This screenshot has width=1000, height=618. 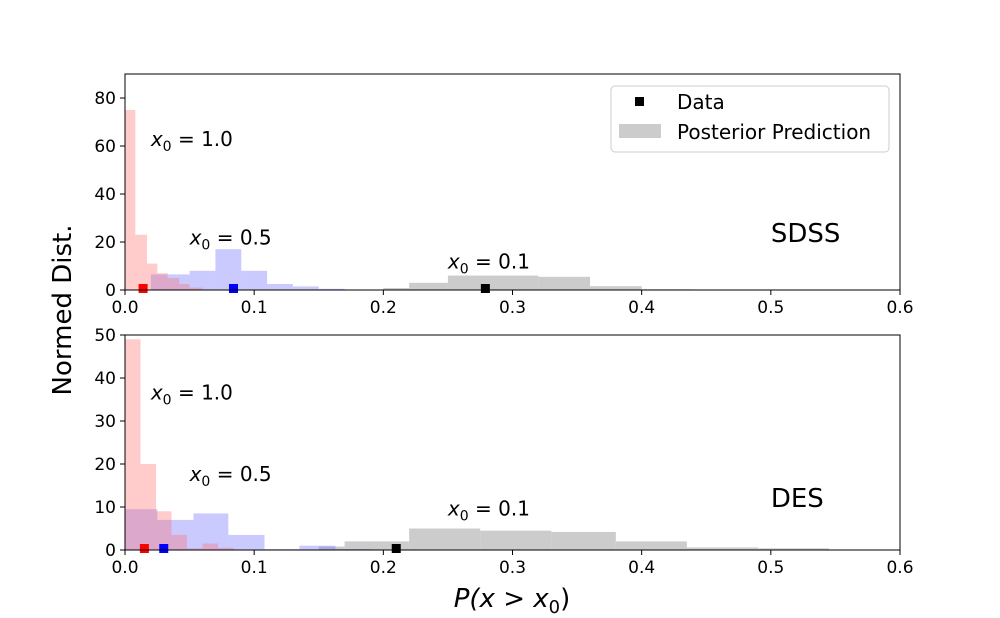 I want to click on x-axis-label: P(x > x0), so click(x=512, y=601).